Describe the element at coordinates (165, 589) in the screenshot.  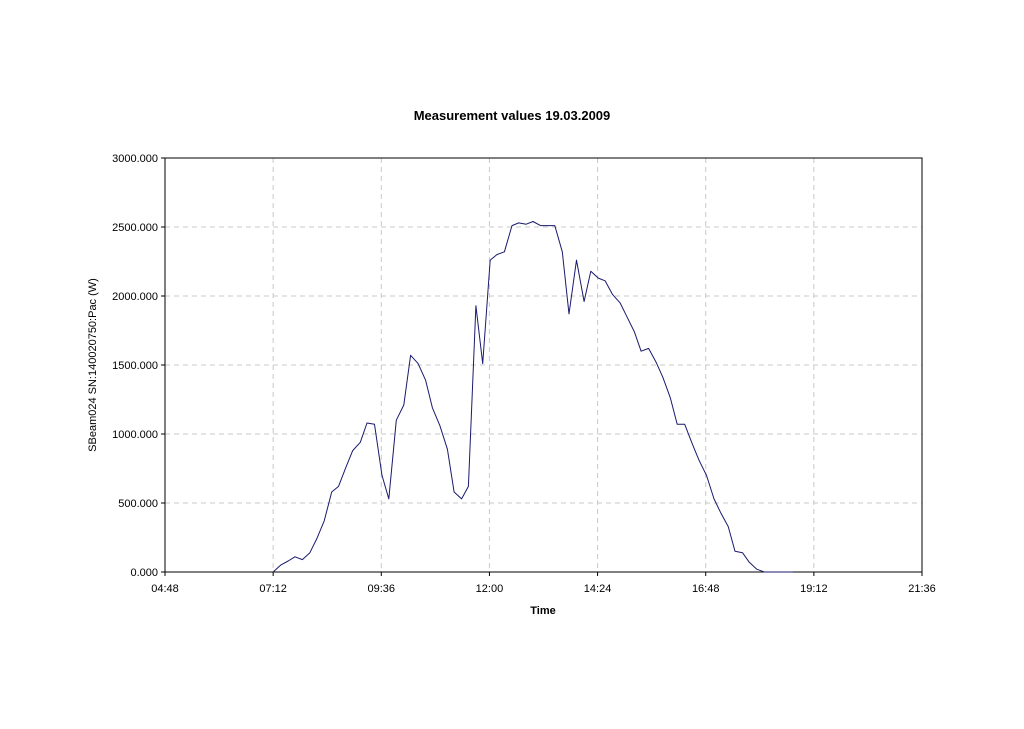
I see `x-tick-label: 04:48` at that location.